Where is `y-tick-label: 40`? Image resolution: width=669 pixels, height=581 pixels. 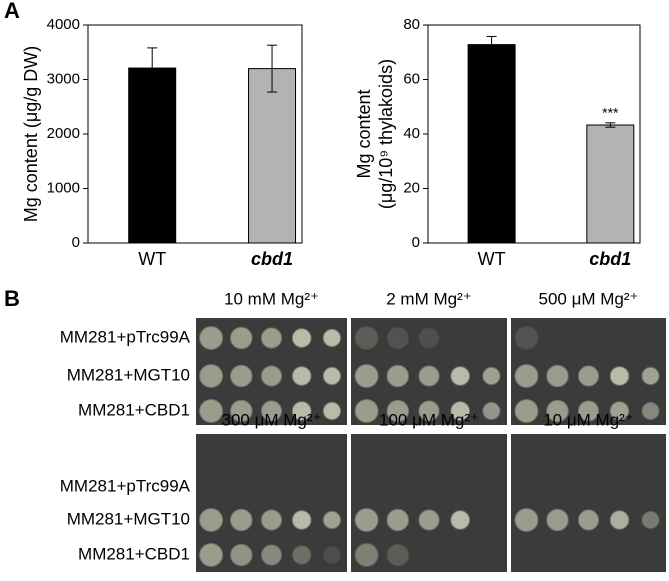 y-tick-label: 40 is located at coordinates (411, 133).